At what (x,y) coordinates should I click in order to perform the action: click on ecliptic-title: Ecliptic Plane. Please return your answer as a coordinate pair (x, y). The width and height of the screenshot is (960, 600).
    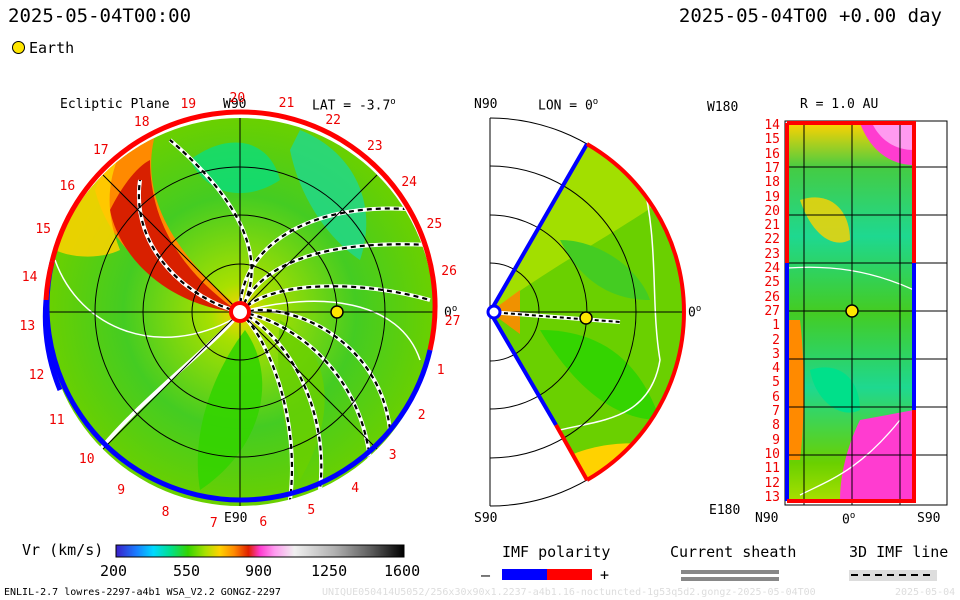
    Looking at the image, I should click on (115, 104).